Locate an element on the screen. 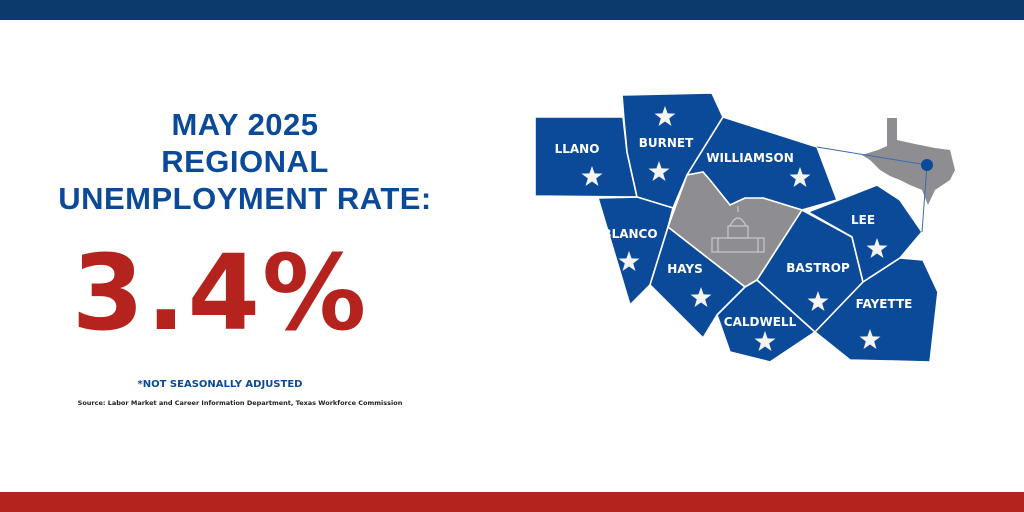  county-label: BASTROP is located at coordinates (818, 268).